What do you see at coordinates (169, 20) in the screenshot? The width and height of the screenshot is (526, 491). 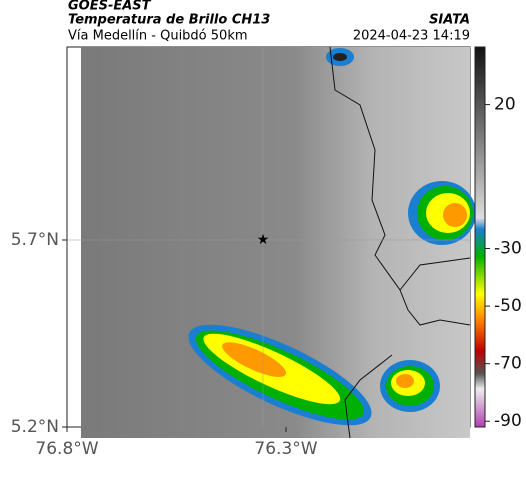 I see `title: Temperatura de Brillo CH13` at bounding box center [169, 20].